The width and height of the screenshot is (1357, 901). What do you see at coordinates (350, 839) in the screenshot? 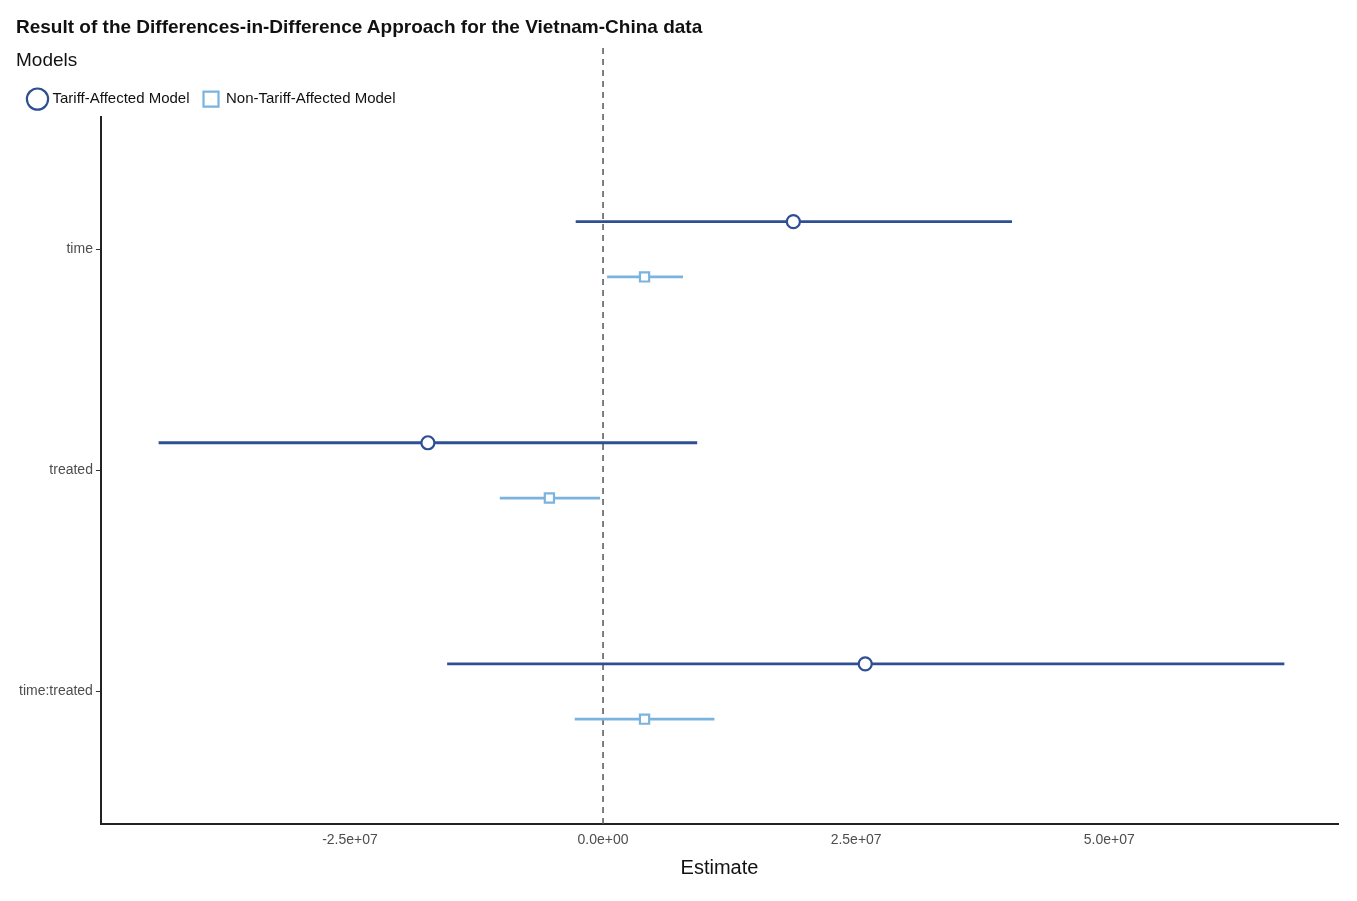
I see `x-tick-label: -2.5e+07` at bounding box center [350, 839].